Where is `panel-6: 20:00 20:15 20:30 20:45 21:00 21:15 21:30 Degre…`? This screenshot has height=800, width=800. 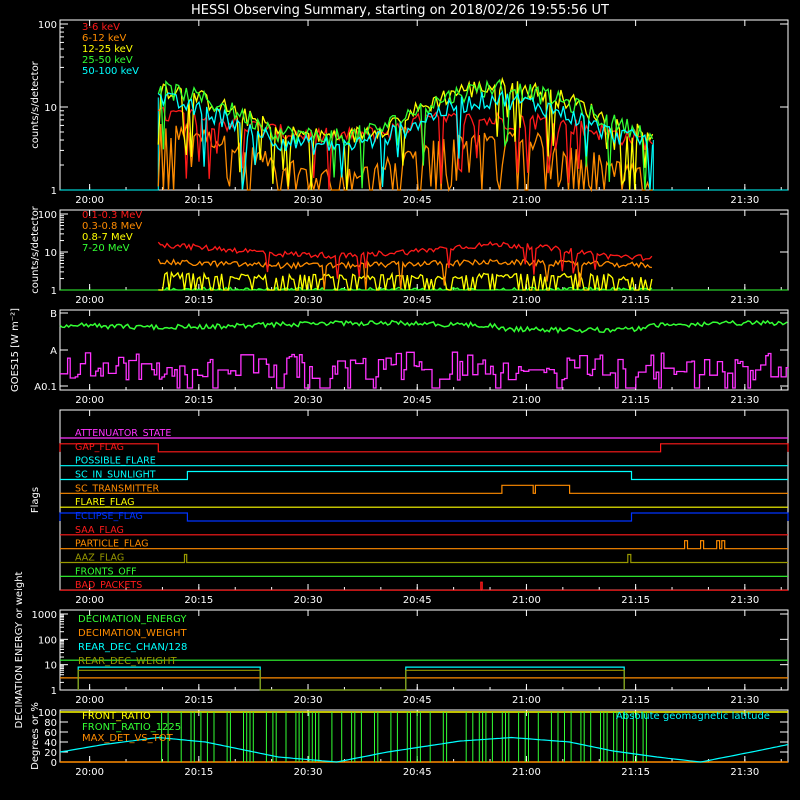
panel-6: 20:00 20:15 20:30 20:45 21:00 21:15 21:30 Degre… is located at coordinates (409, 740).